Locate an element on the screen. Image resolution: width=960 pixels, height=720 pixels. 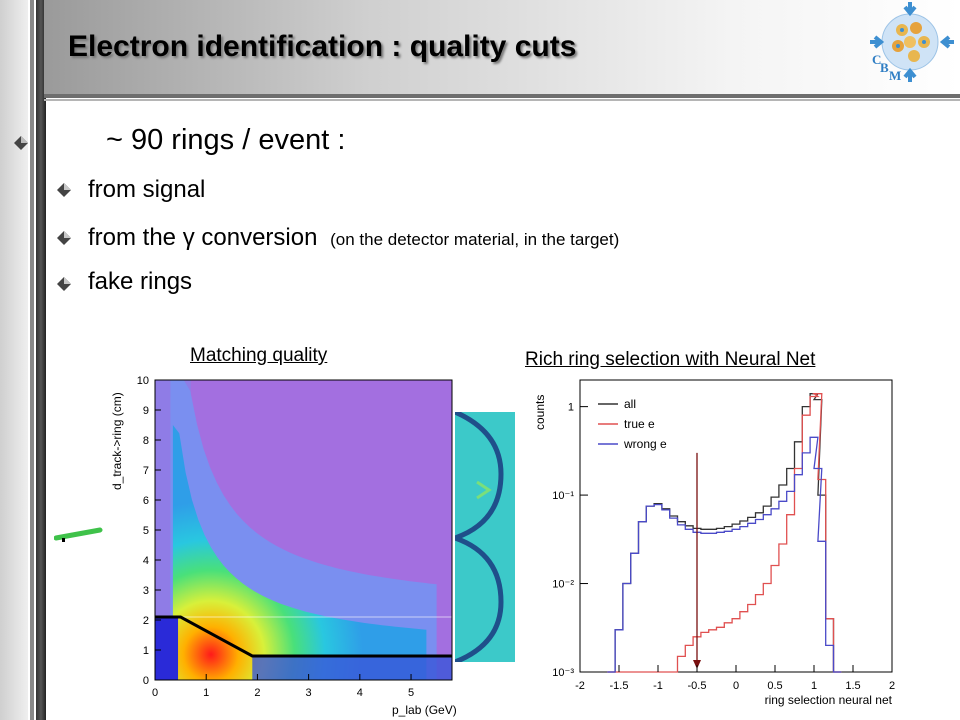
histogram-ylabel: counts is located at coordinates (540, 412).